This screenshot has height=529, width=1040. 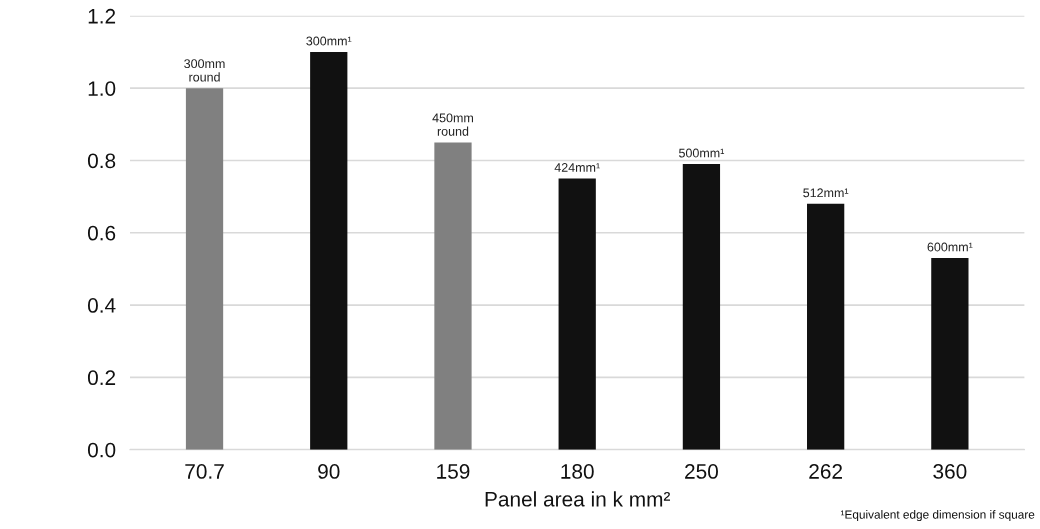 What do you see at coordinates (101, 450) in the screenshot?
I see `y-tick-label: 0.0` at bounding box center [101, 450].